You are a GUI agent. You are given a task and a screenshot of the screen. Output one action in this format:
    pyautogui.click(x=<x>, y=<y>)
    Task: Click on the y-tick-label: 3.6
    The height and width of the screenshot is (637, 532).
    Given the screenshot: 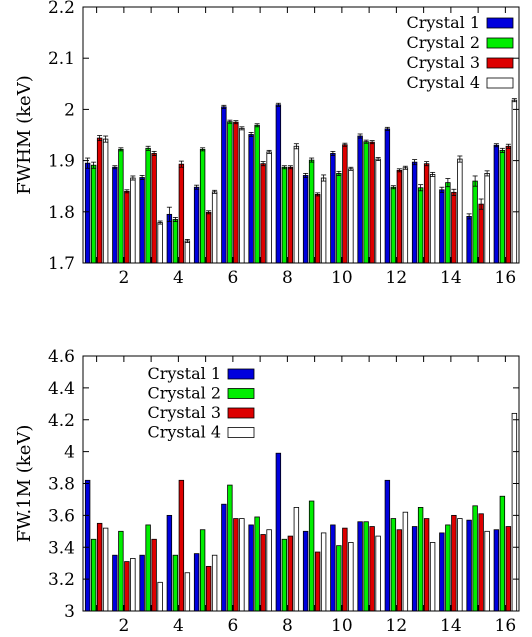 What is the action you would take?
    pyautogui.click(x=61, y=516)
    